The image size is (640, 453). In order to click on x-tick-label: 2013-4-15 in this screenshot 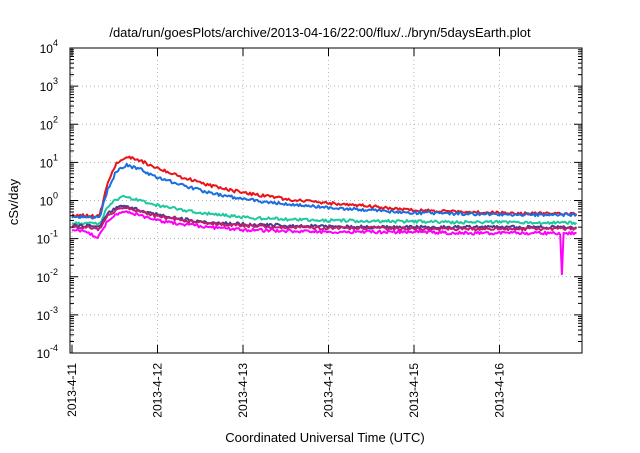, I will do `click(414, 390)`.